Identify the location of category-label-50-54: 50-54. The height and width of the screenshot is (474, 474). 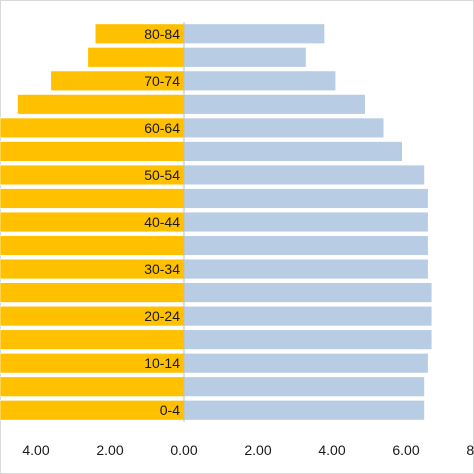
(162, 175).